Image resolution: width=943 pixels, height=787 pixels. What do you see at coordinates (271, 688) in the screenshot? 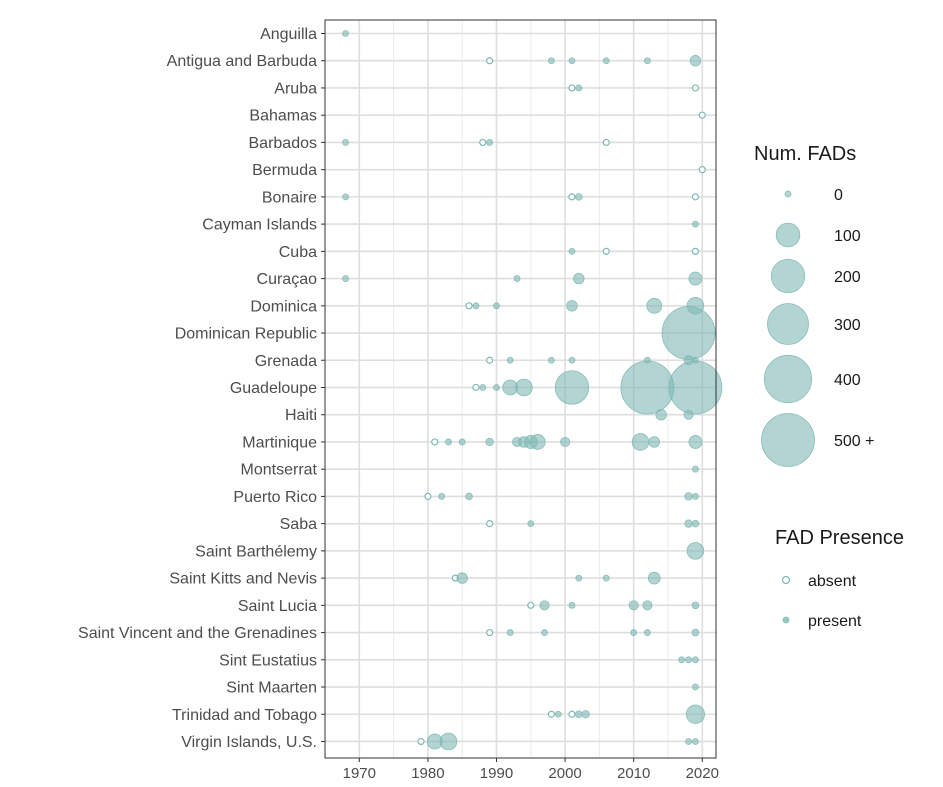
I see `y-tick-label: Sint Maarten` at bounding box center [271, 688].